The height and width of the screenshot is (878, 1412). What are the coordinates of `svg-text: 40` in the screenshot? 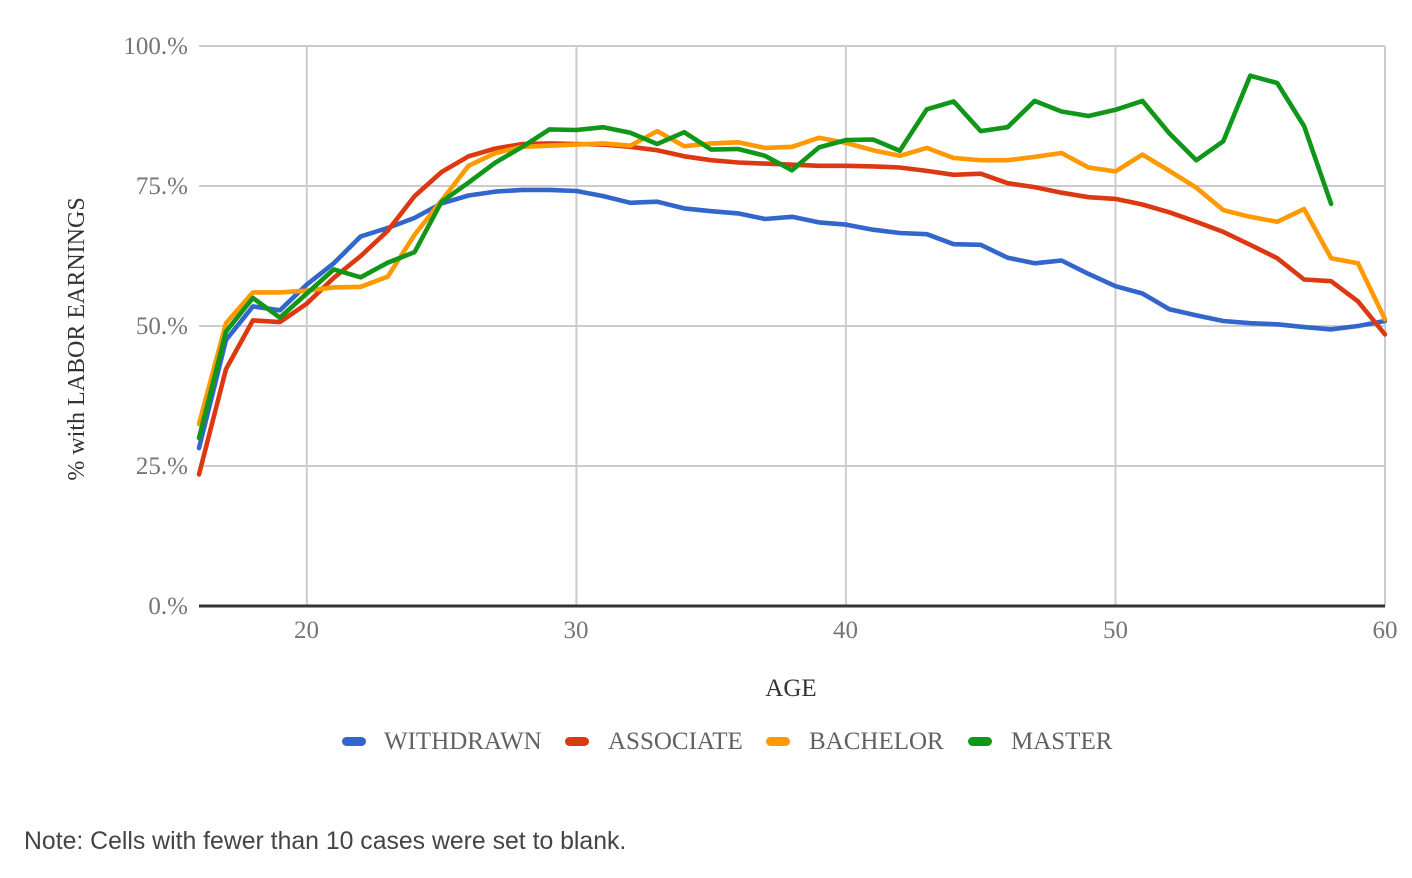 It's located at (845, 630).